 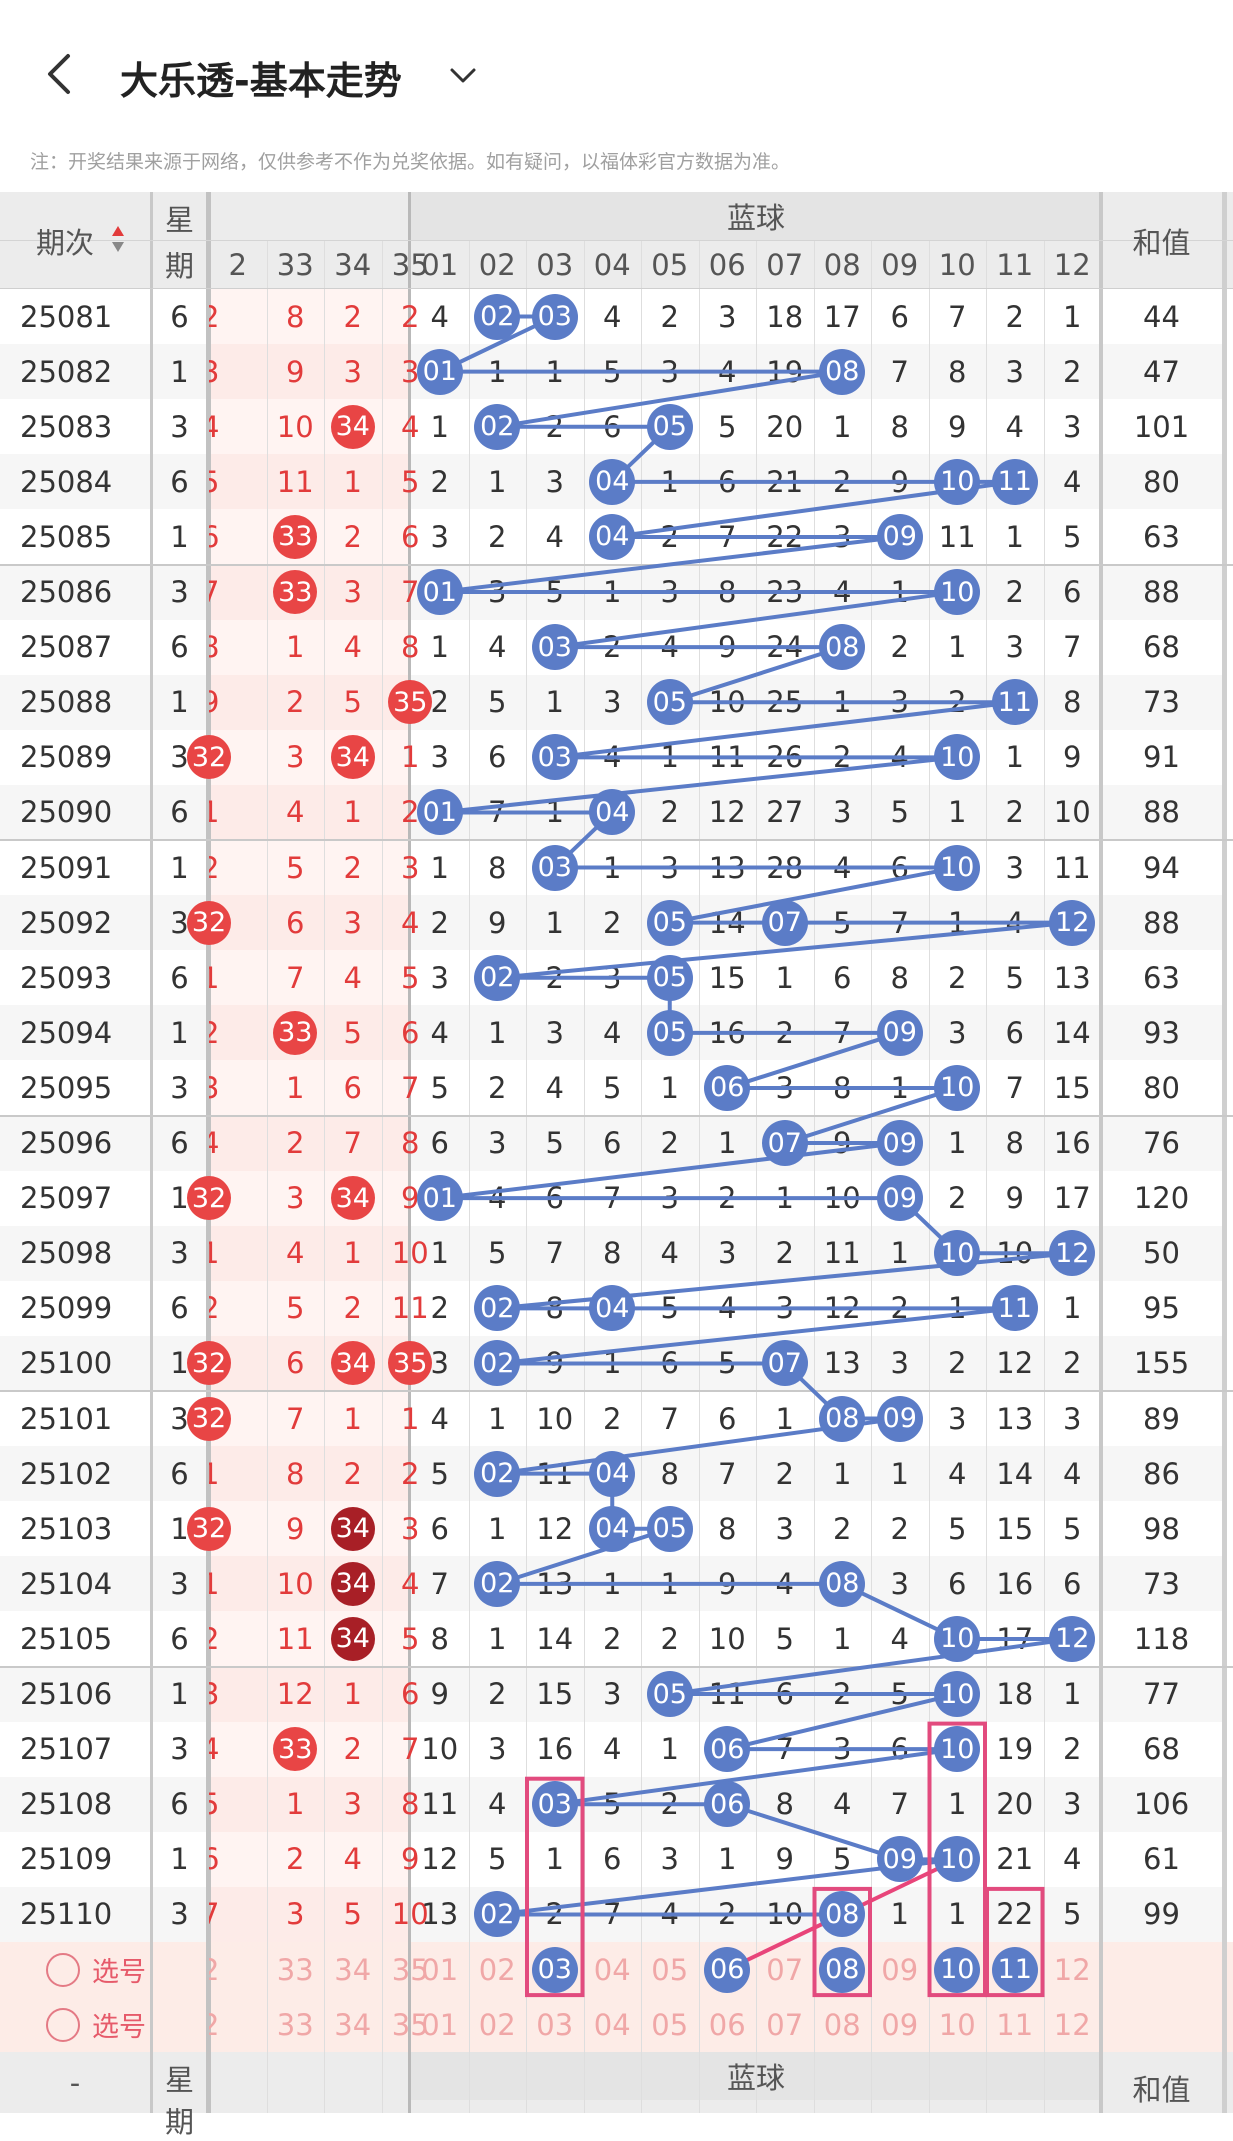 What do you see at coordinates (727, 1749) in the screenshot?
I see `blue-ball-06: 06` at bounding box center [727, 1749].